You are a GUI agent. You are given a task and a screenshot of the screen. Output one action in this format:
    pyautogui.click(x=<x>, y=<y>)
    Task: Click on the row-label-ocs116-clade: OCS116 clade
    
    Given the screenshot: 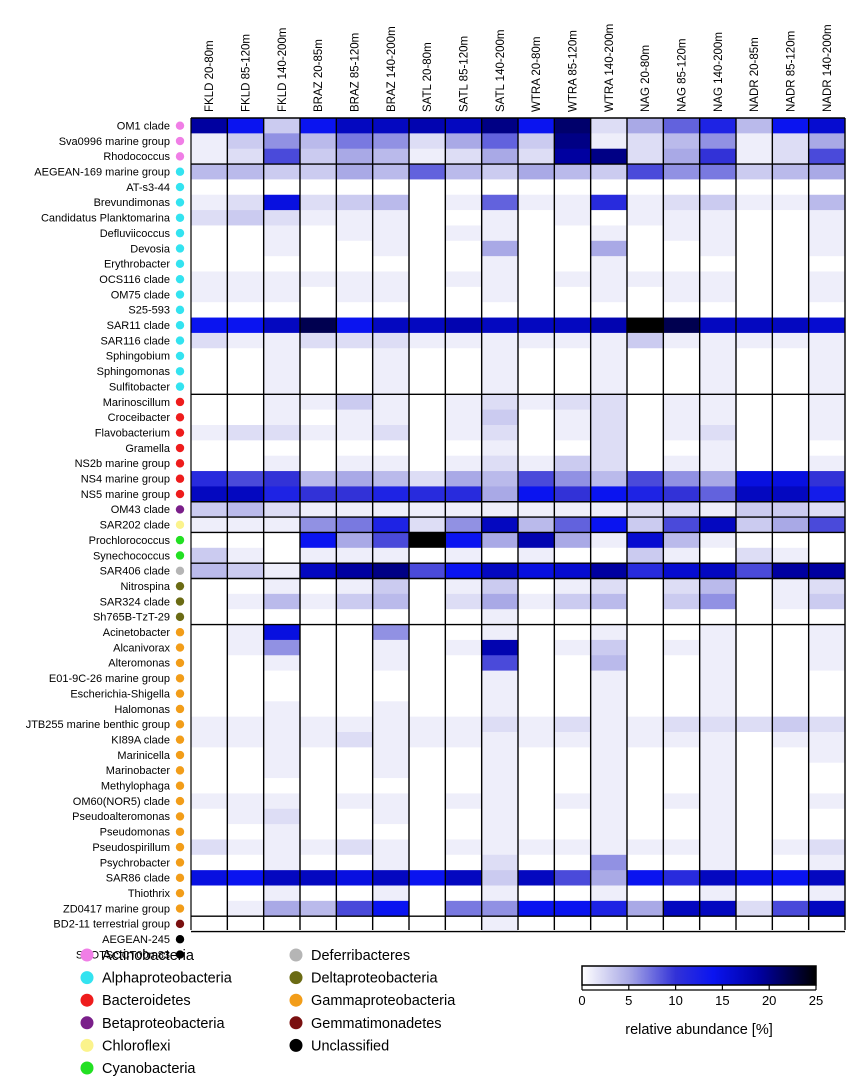 What is the action you would take?
    pyautogui.click(x=134, y=280)
    